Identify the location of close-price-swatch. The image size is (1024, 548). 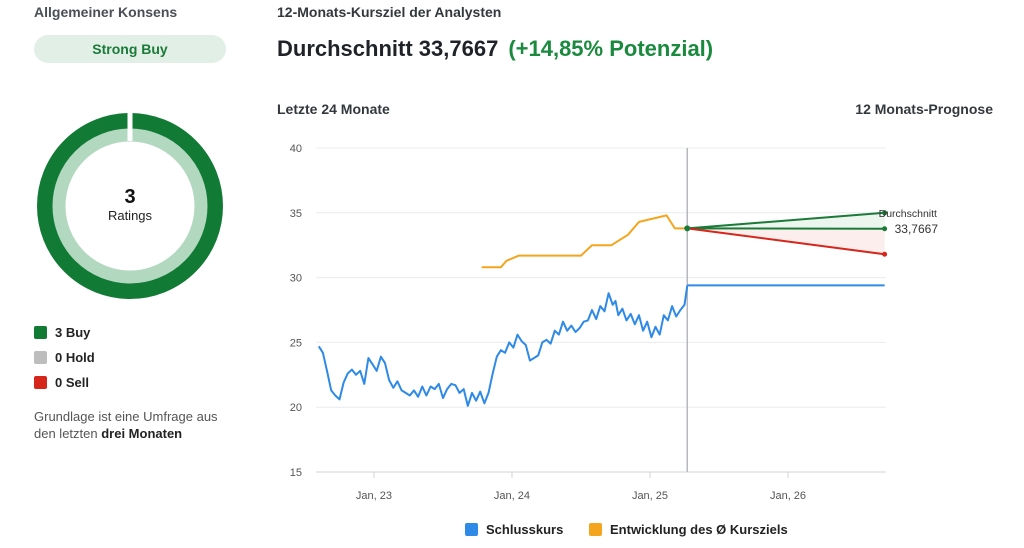
(471, 529).